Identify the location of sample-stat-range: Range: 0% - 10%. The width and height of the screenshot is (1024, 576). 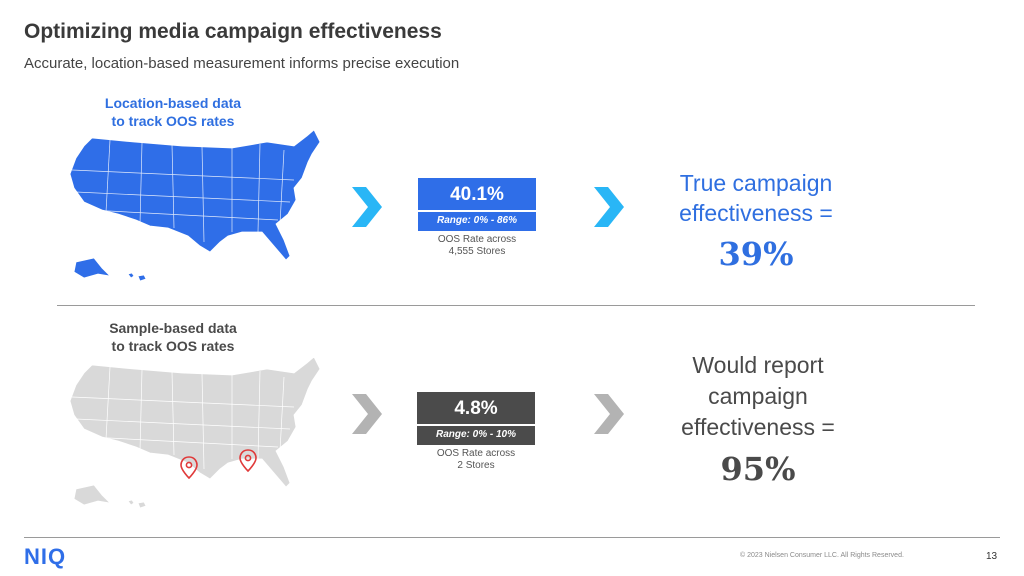
(476, 434).